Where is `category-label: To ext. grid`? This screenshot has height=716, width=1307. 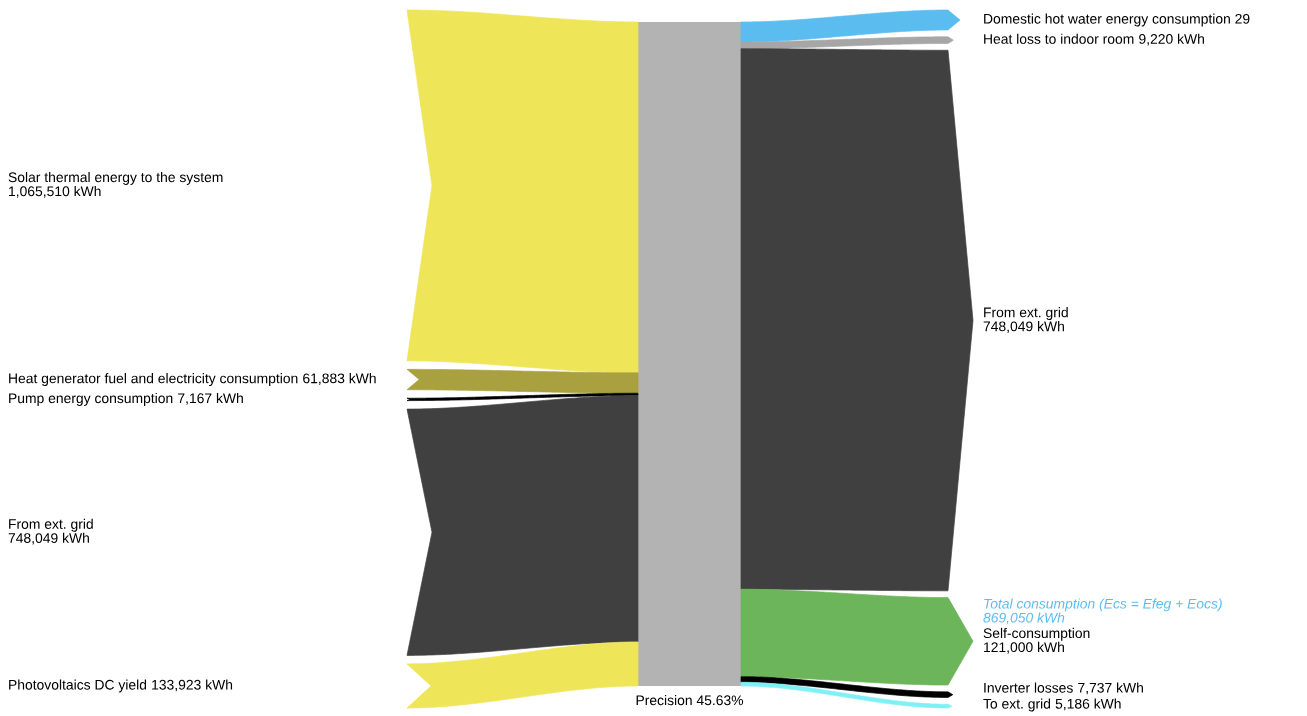 category-label: To ext. grid is located at coordinates (1017, 705).